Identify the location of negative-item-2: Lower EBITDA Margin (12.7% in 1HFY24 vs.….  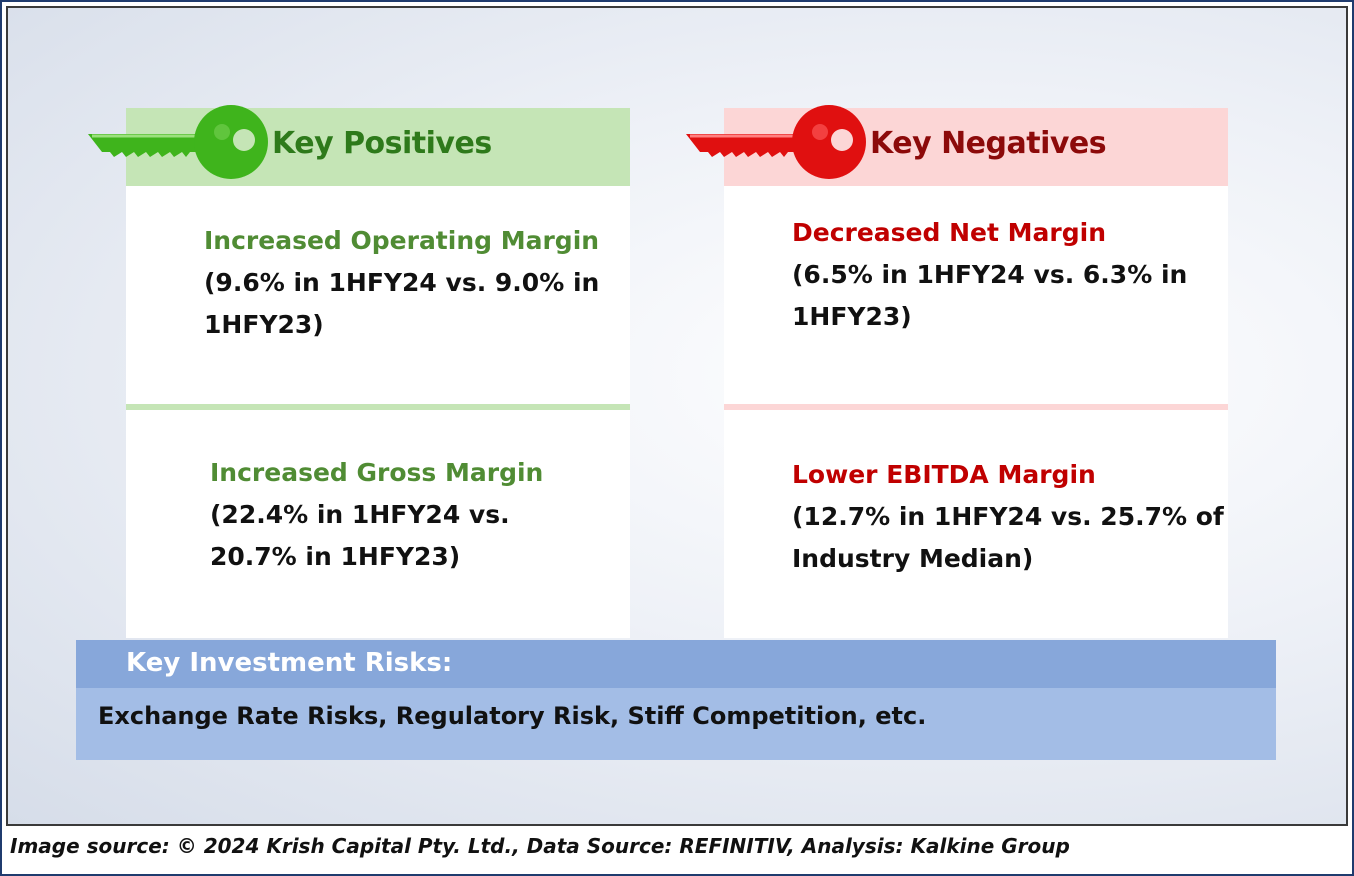
(976, 524).